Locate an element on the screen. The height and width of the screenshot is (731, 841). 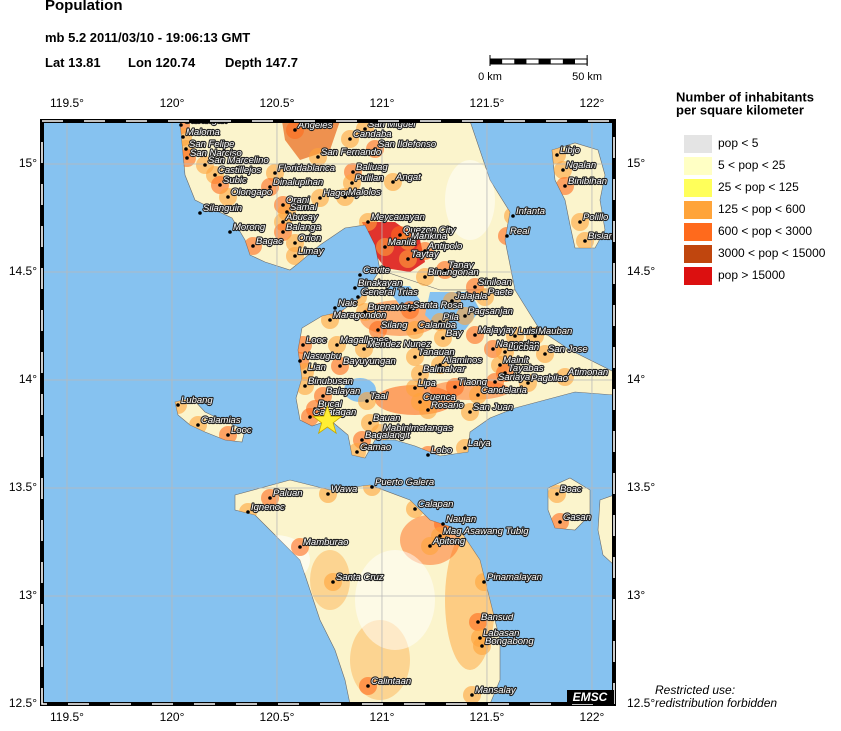
epicenter-lon: Lon 120.74 is located at coordinates (162, 62).